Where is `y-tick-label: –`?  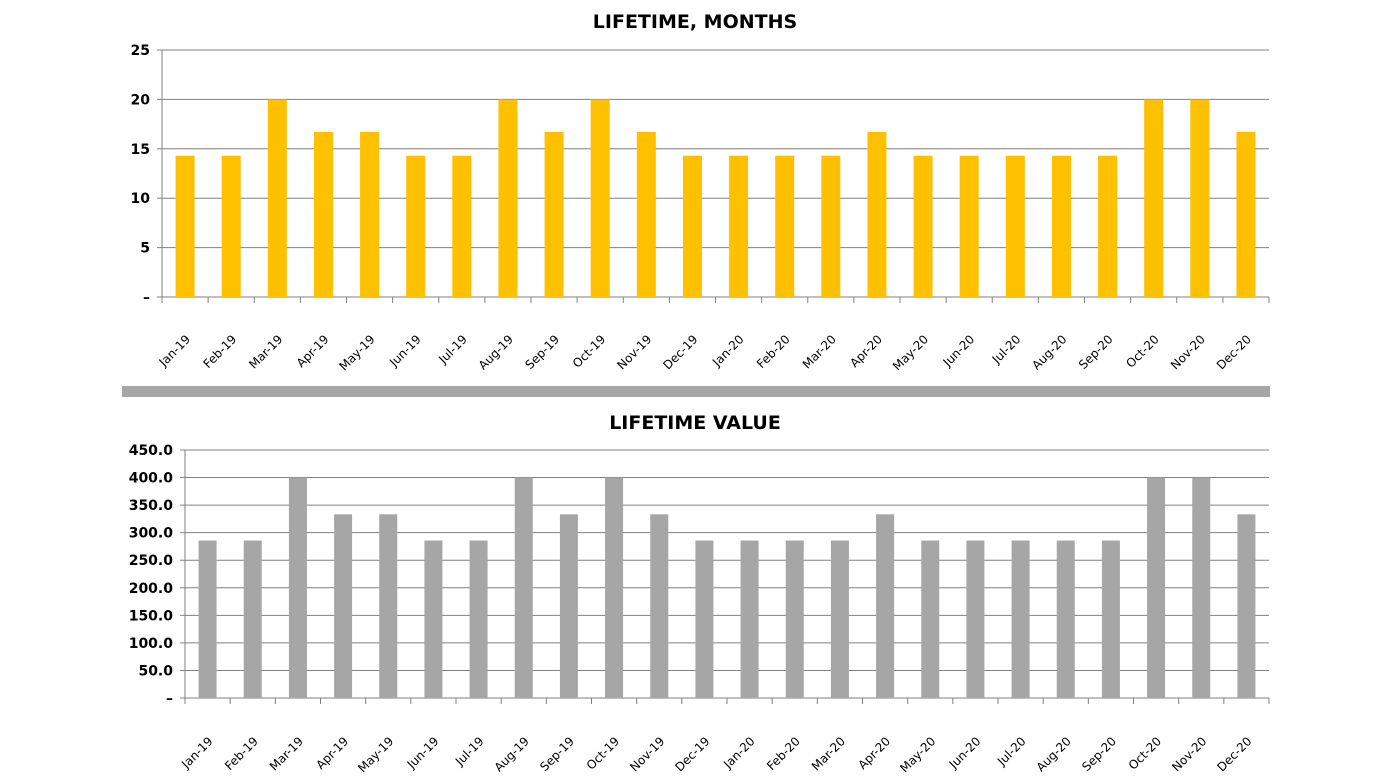 y-tick-label: – is located at coordinates (169, 699).